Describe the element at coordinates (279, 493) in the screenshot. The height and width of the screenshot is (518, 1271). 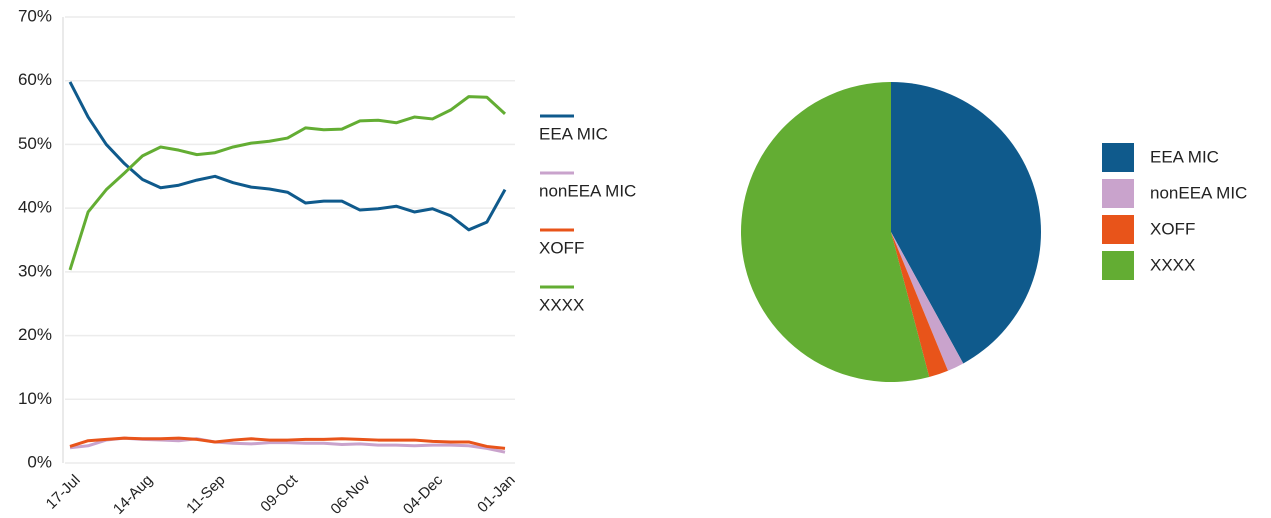
I see `x-tick-label: 09-Oct` at that location.